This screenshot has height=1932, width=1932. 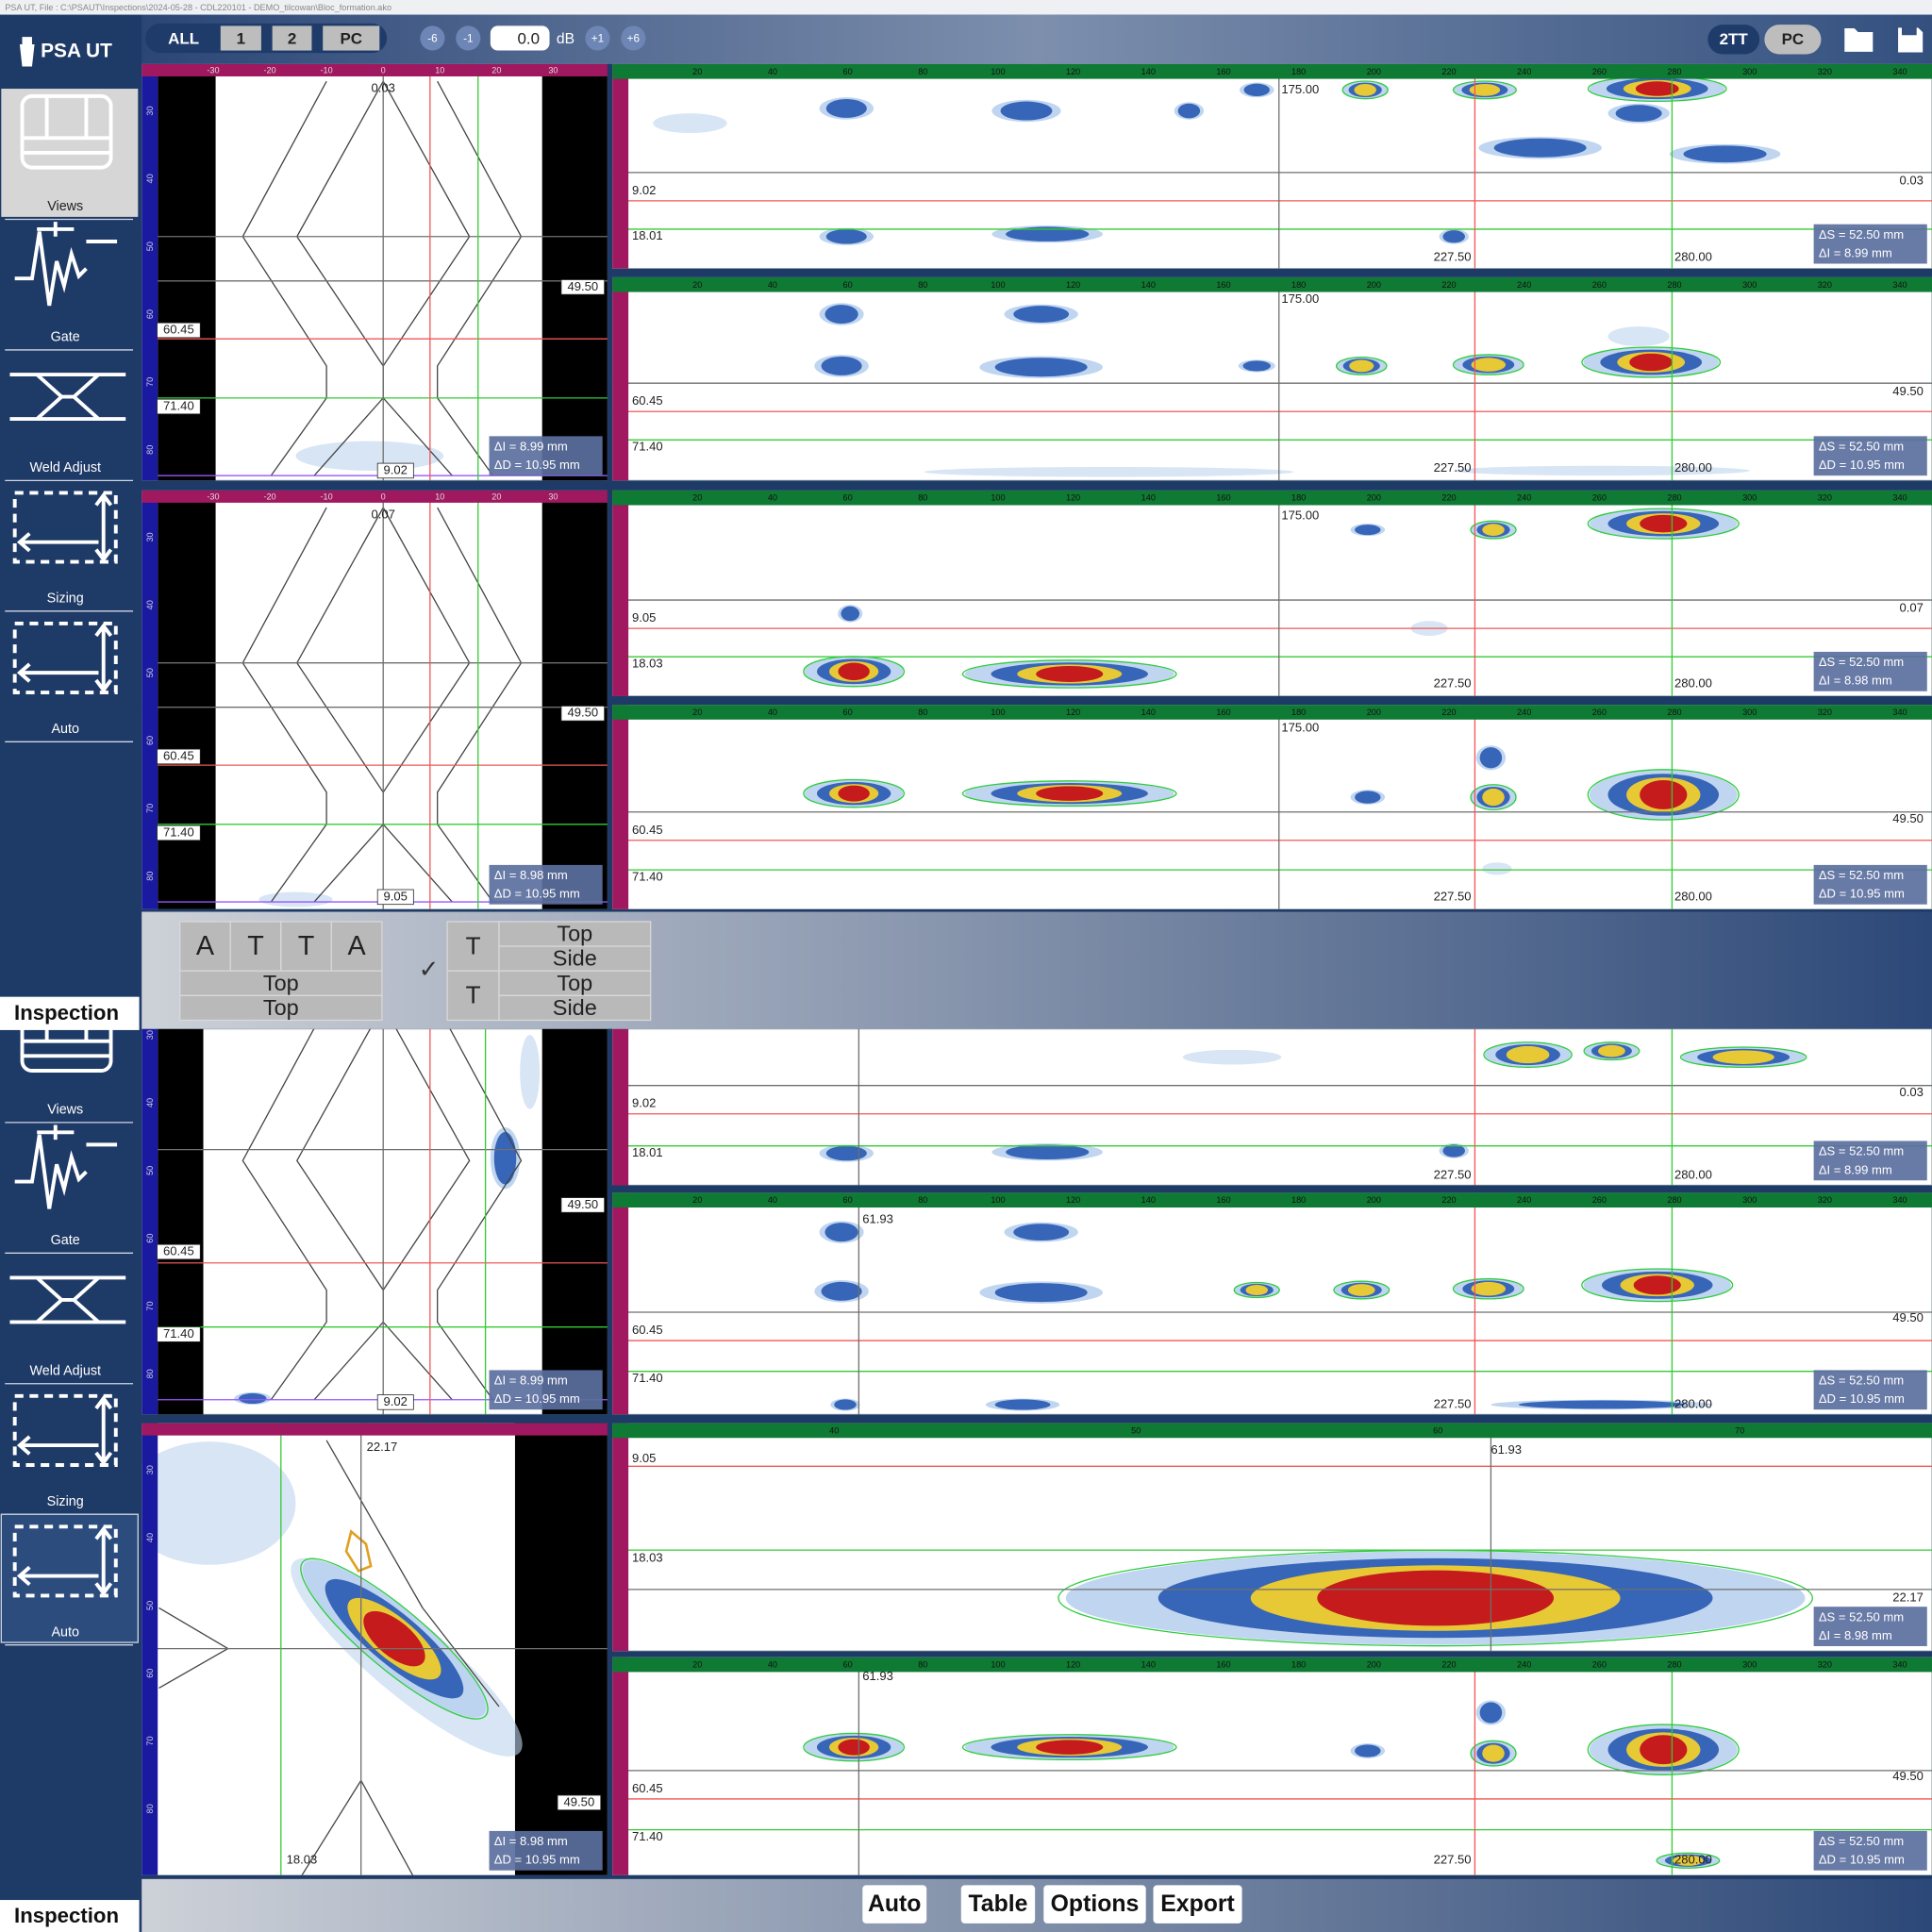 I want to click on gain-step: -6, so click(x=432, y=38).